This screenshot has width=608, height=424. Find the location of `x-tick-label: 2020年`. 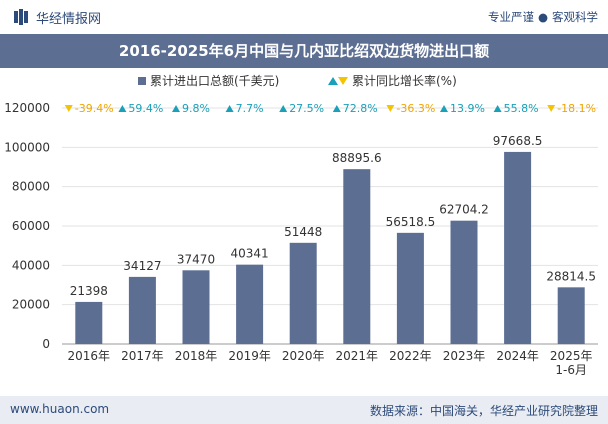

x-tick-label: 2020年 is located at coordinates (303, 356).